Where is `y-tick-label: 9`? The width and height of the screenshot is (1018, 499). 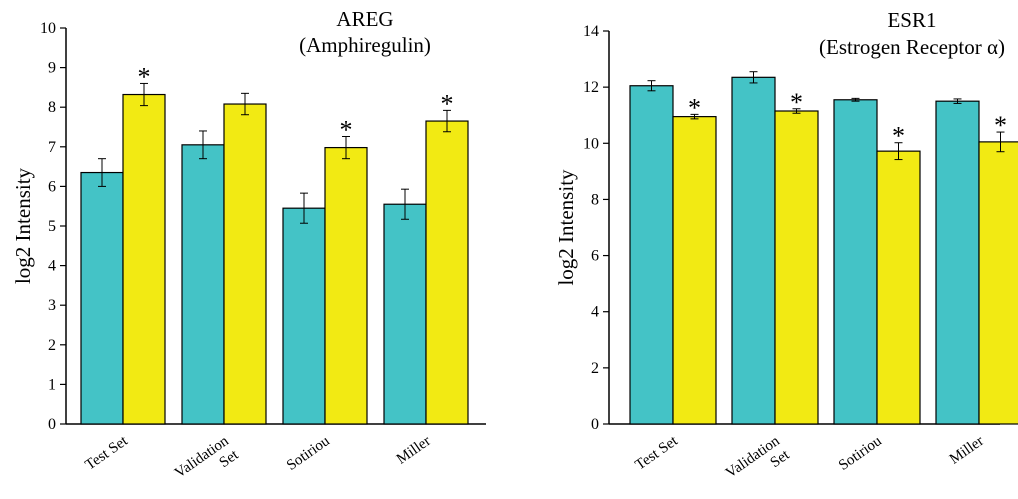
y-tick-label: 9 is located at coordinates (52, 68).